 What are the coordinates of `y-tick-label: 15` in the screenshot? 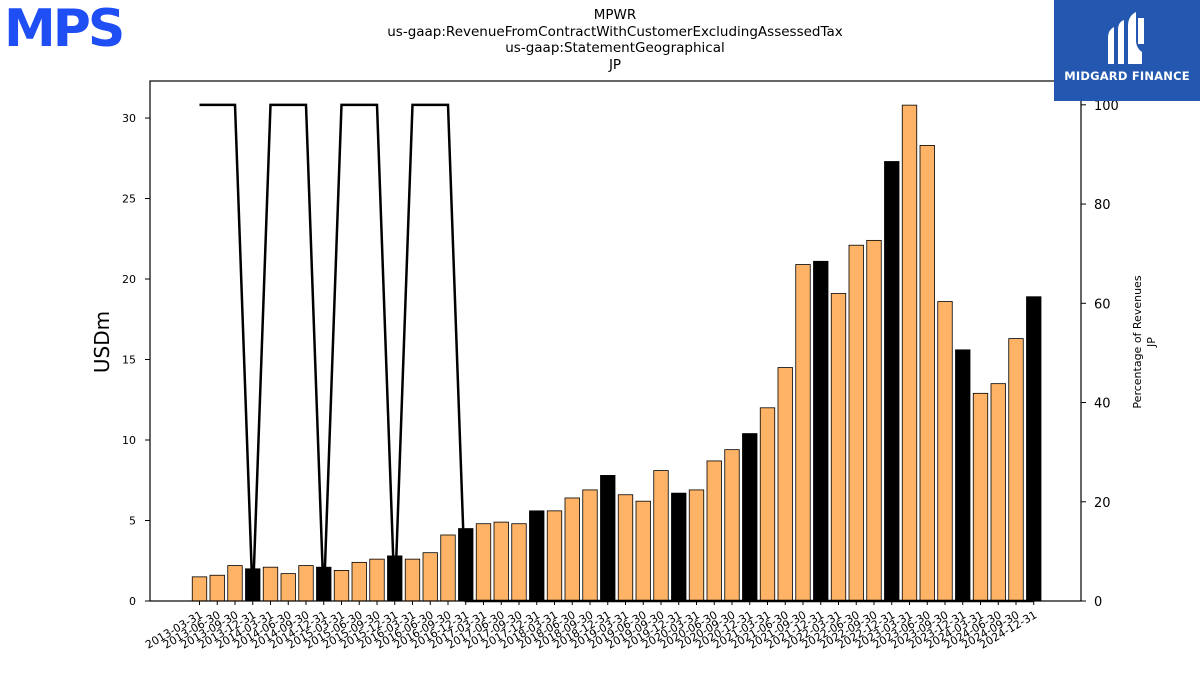 It's located at (129, 360).